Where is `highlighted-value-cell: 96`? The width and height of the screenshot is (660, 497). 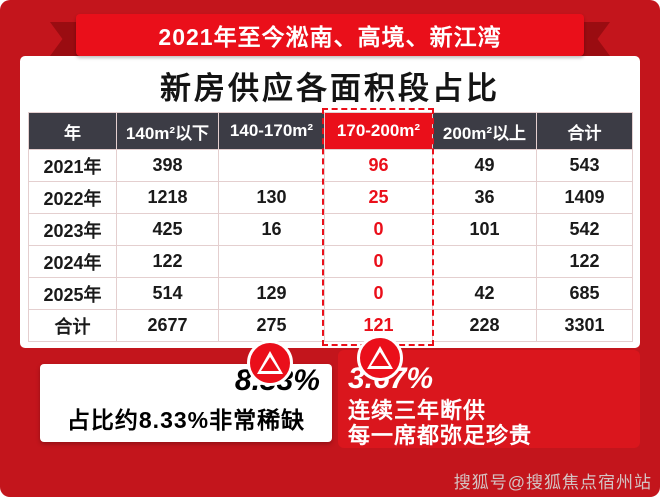 highlighted-value-cell: 96 is located at coordinates (378, 165).